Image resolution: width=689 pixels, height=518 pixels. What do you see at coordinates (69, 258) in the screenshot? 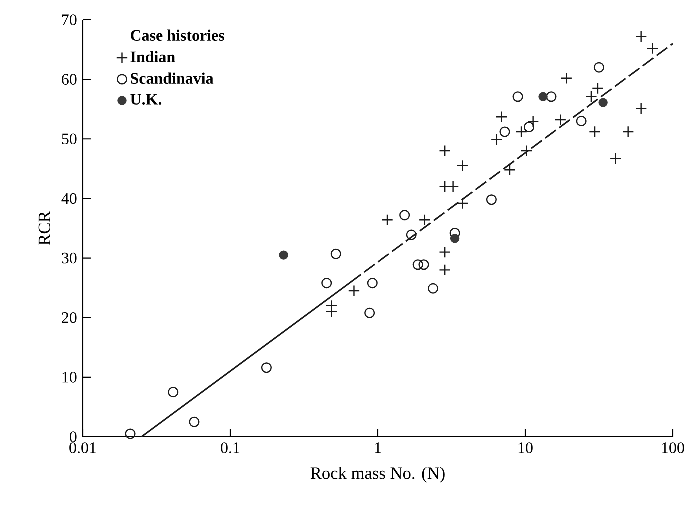
I see `y-tick-label: 30` at bounding box center [69, 258].